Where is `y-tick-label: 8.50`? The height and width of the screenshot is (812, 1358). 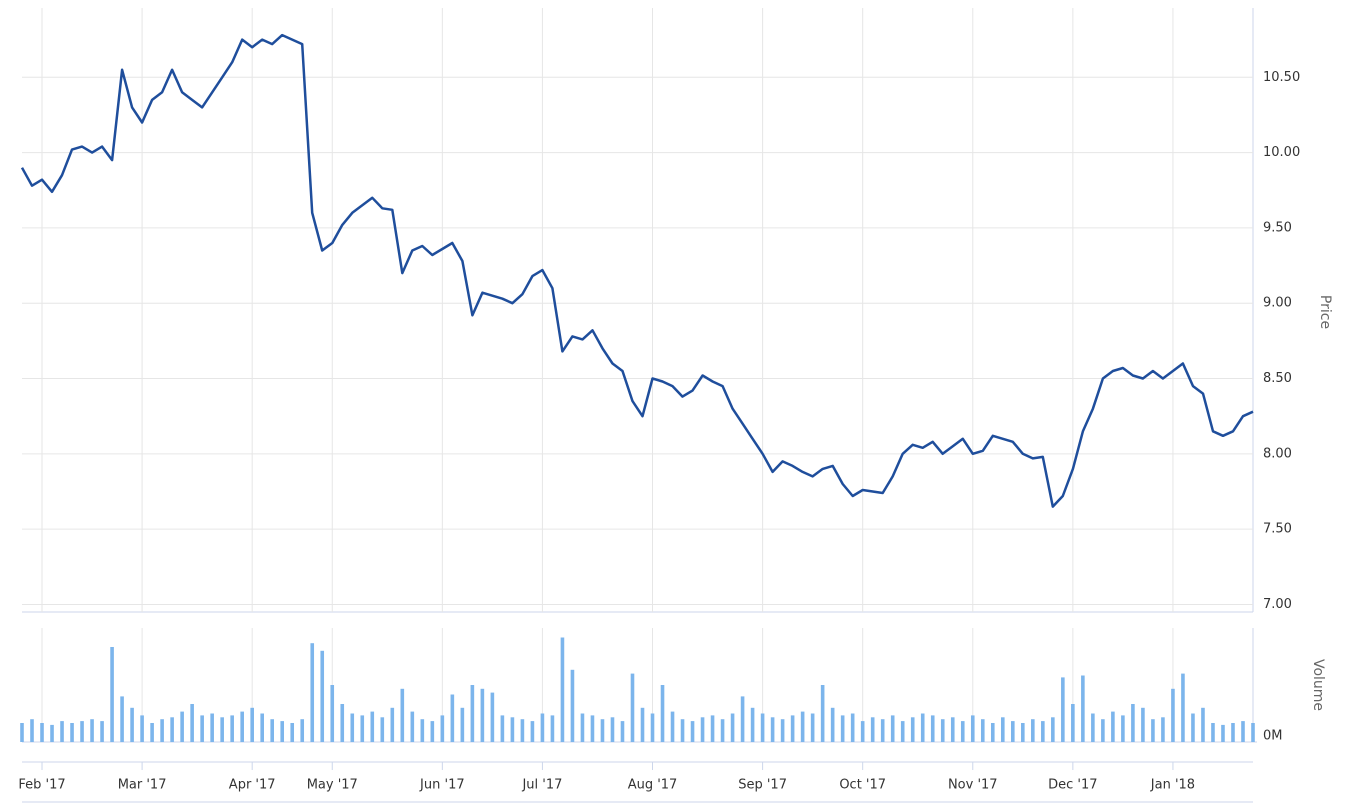 y-tick-label: 8.50 is located at coordinates (1277, 378).